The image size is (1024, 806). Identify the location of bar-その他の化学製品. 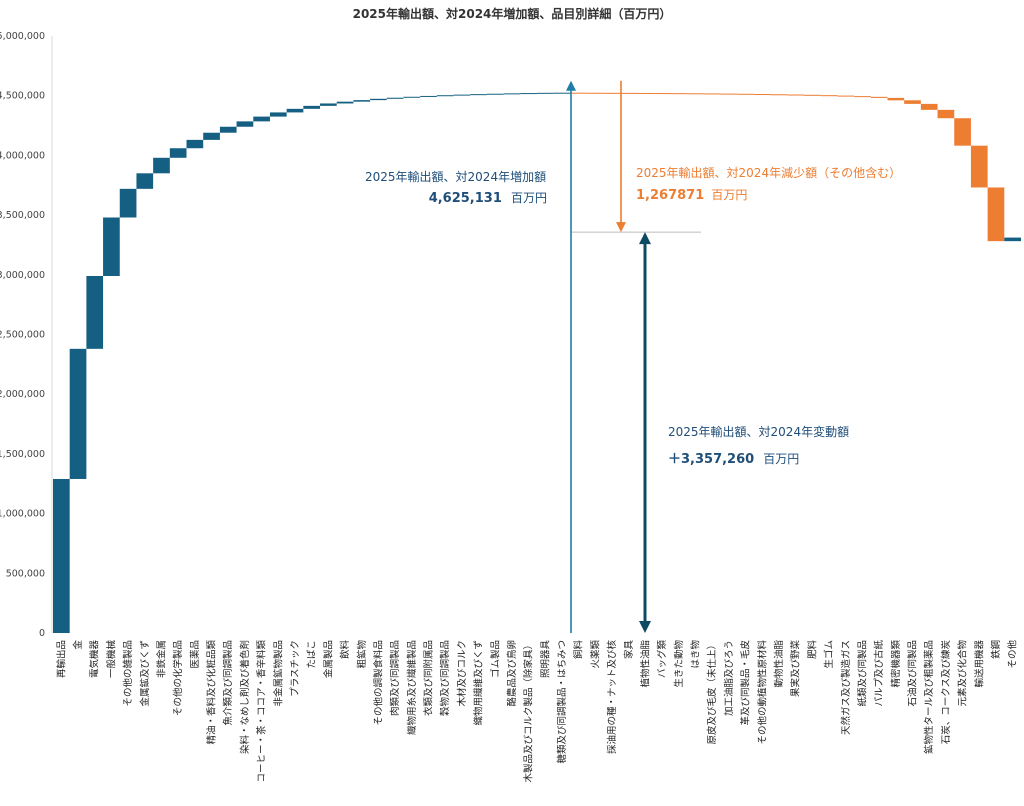
(178, 153).